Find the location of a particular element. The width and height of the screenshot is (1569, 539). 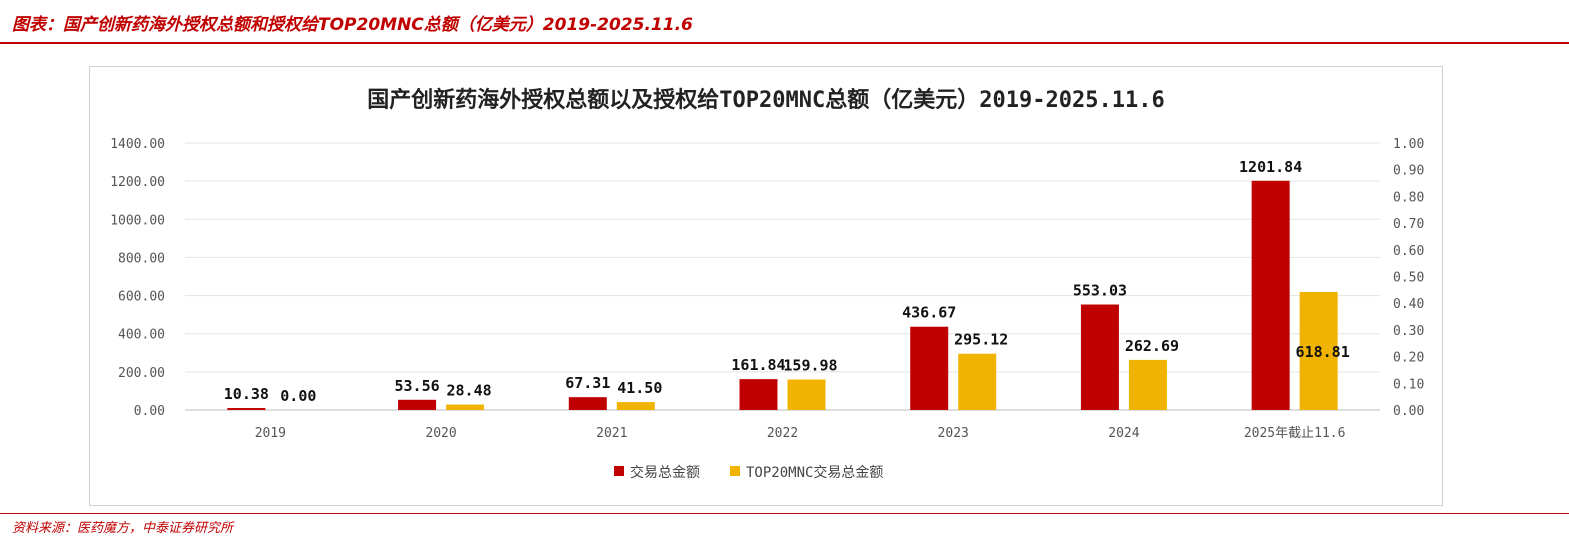

legend-swatch-top20 is located at coordinates (735, 471).